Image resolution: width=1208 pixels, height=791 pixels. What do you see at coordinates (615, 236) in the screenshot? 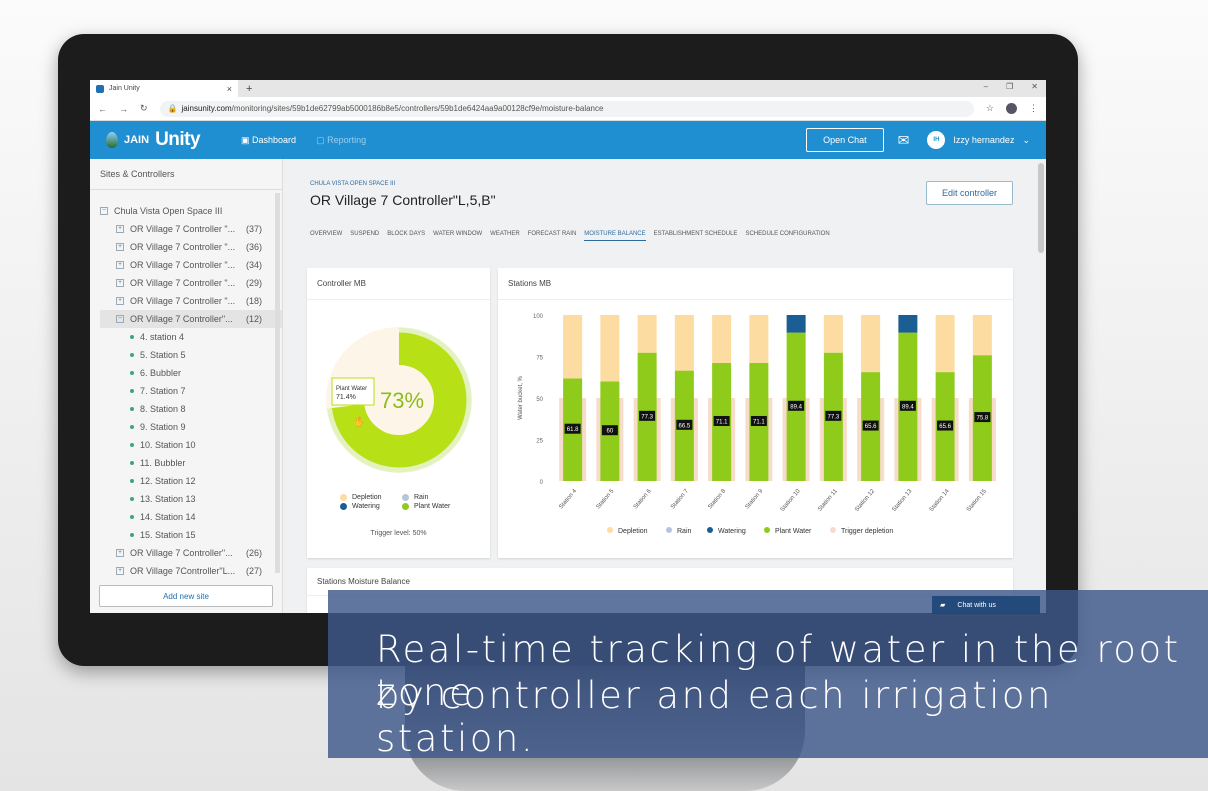
I see `tab-moisture-balance: MOISTURE BALANCE` at bounding box center [615, 236].